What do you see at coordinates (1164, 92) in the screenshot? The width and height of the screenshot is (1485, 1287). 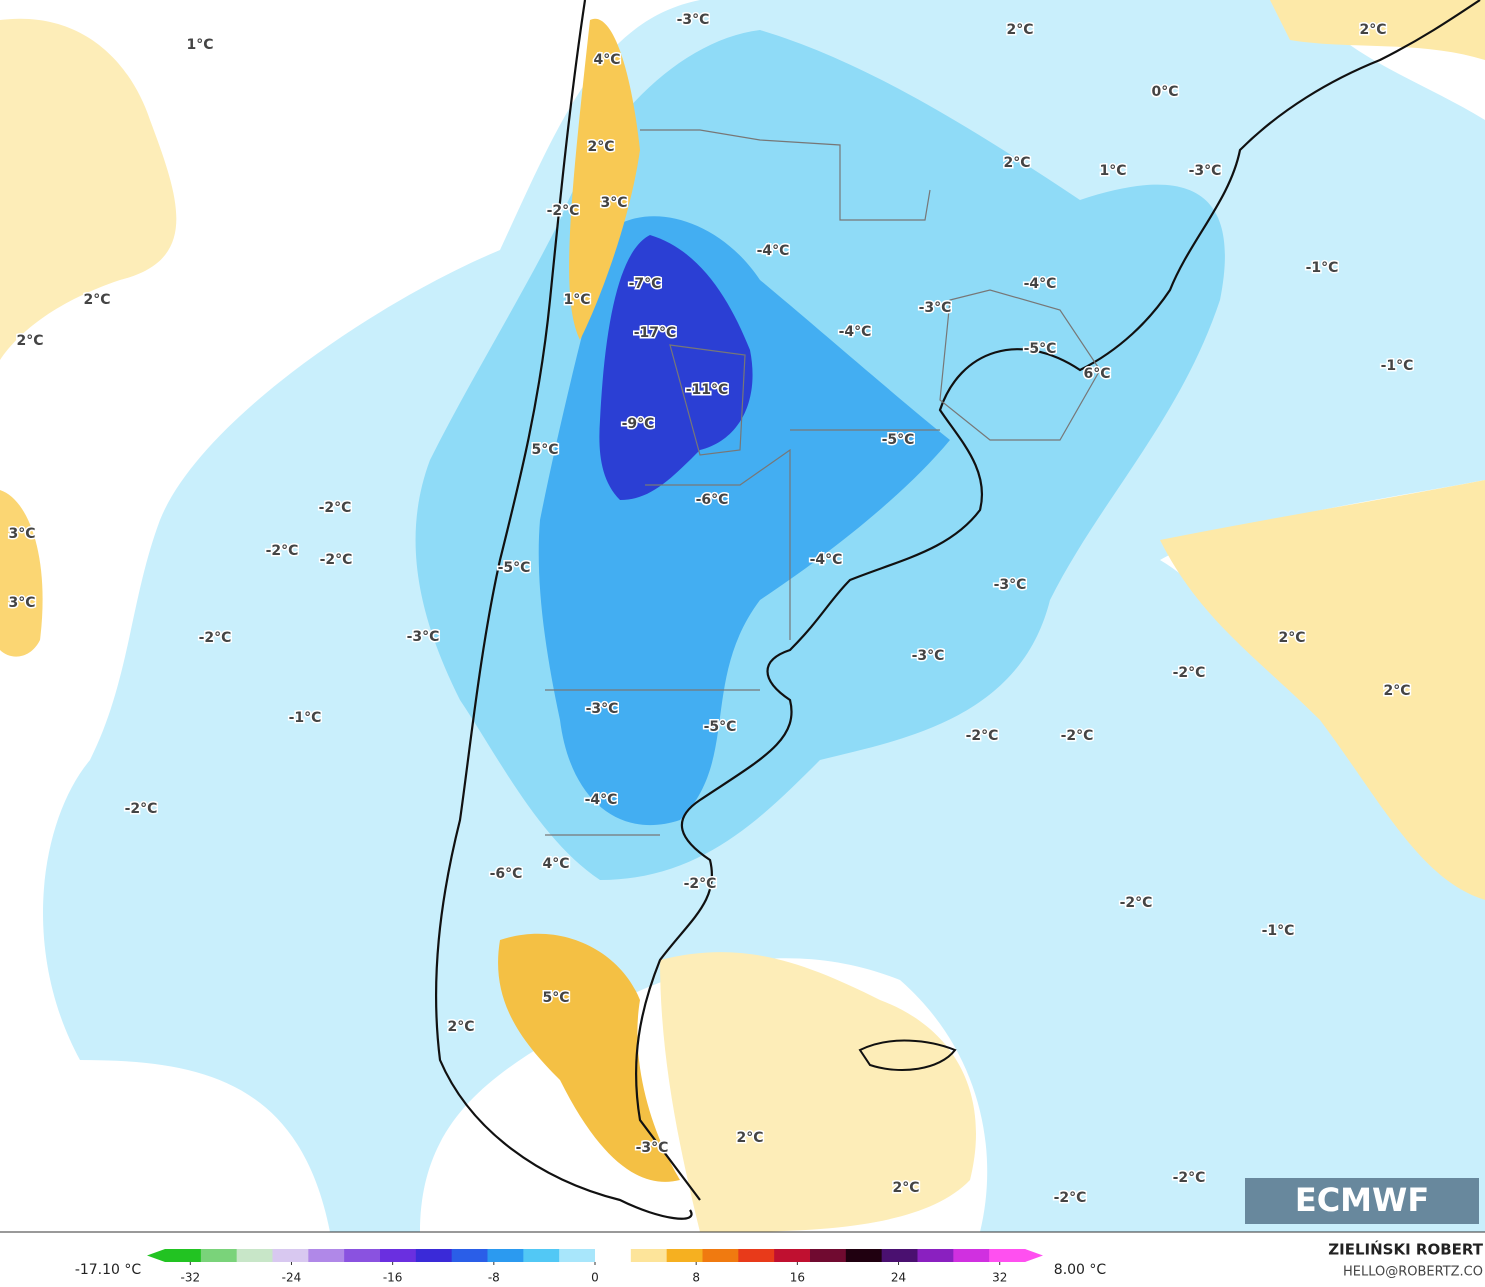 I see `temperature-label: 0°C` at bounding box center [1164, 92].